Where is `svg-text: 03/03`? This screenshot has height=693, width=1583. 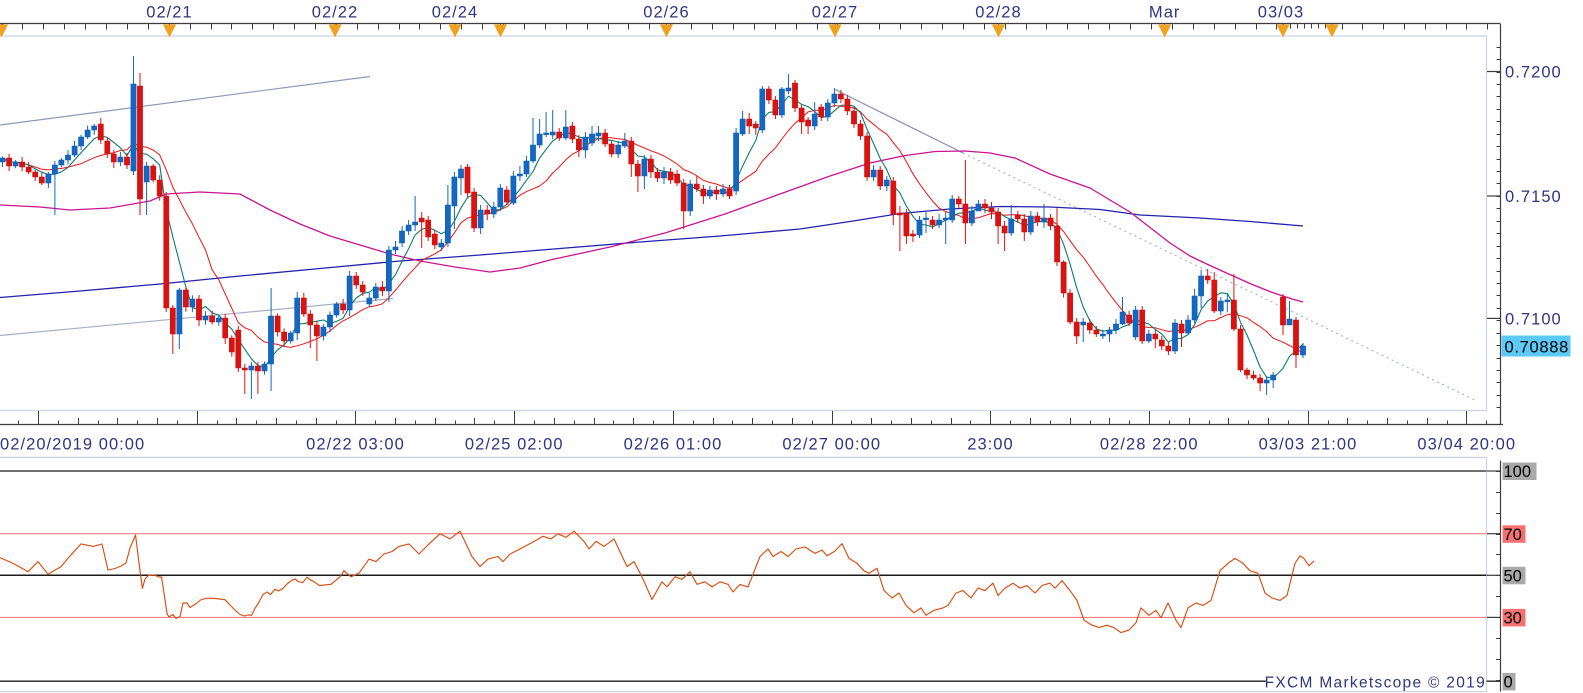
svg-text: 03/03 is located at coordinates (1281, 13).